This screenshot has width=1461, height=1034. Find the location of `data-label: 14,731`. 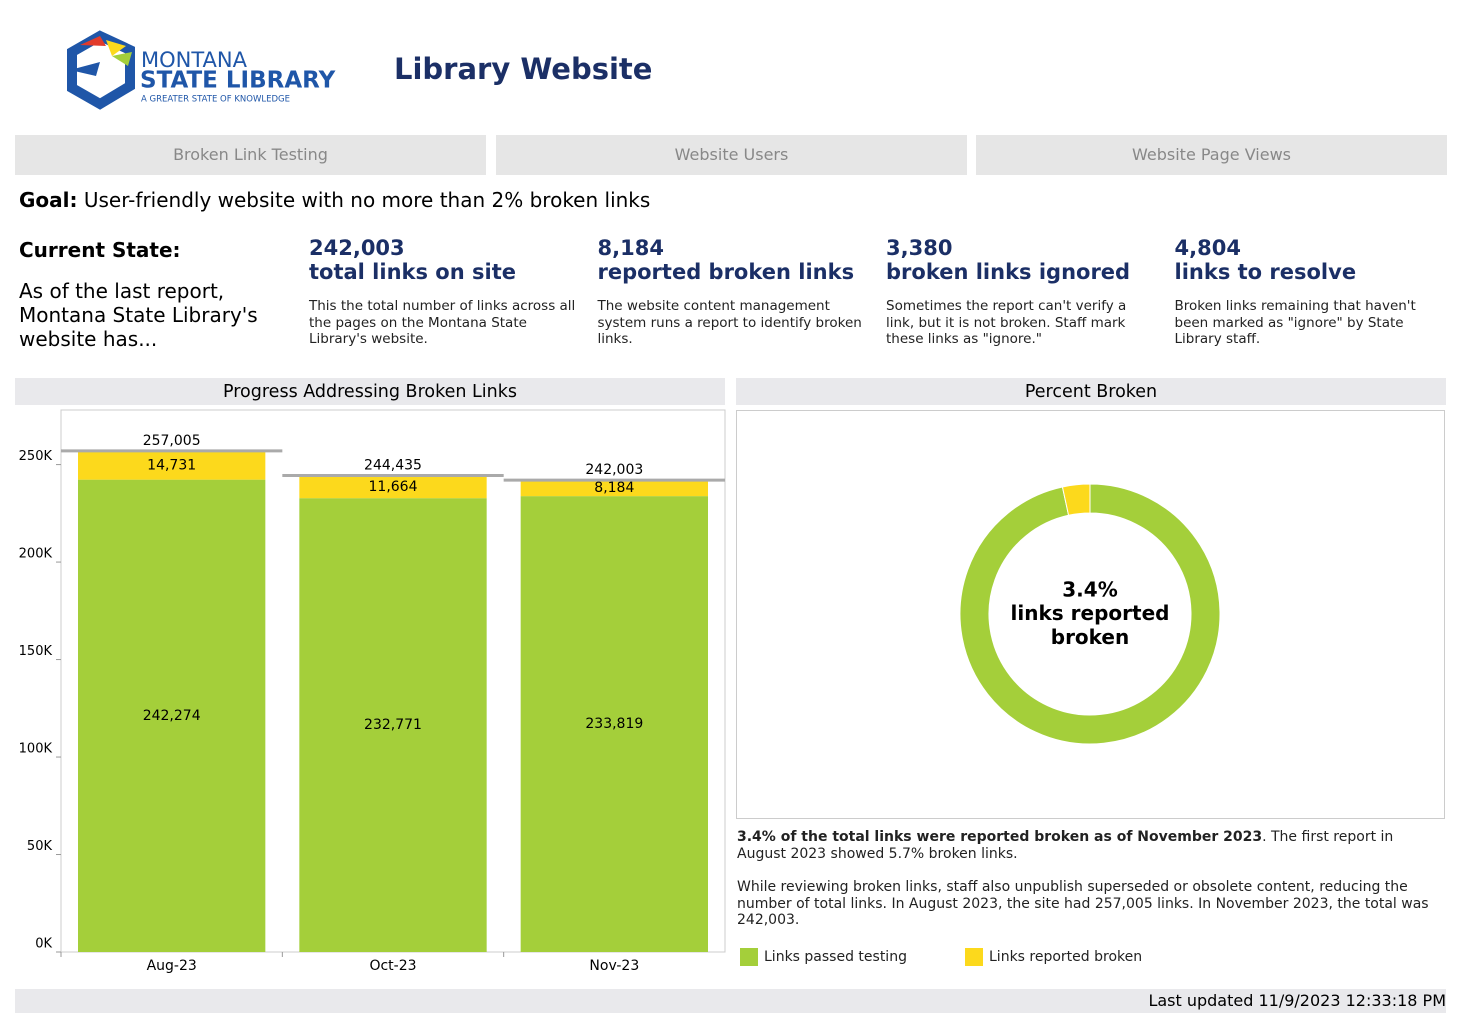

data-label: 14,731 is located at coordinates (171, 465).